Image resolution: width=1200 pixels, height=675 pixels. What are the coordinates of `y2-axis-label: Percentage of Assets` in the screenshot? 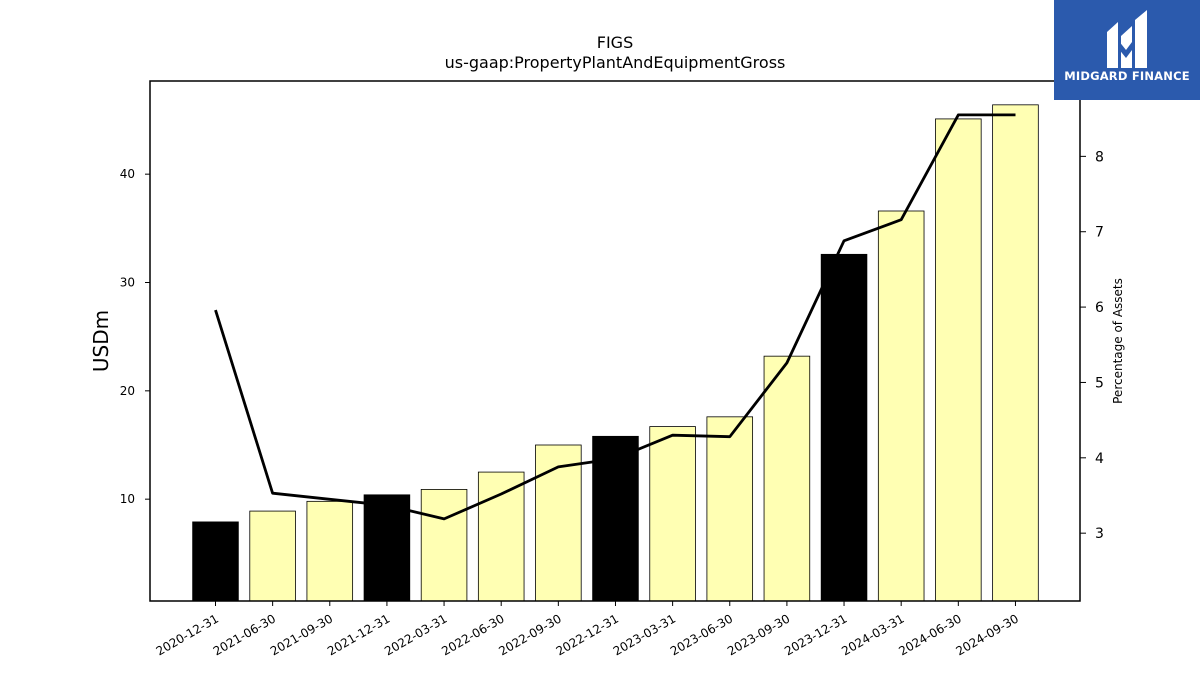 It's located at (1118, 341).